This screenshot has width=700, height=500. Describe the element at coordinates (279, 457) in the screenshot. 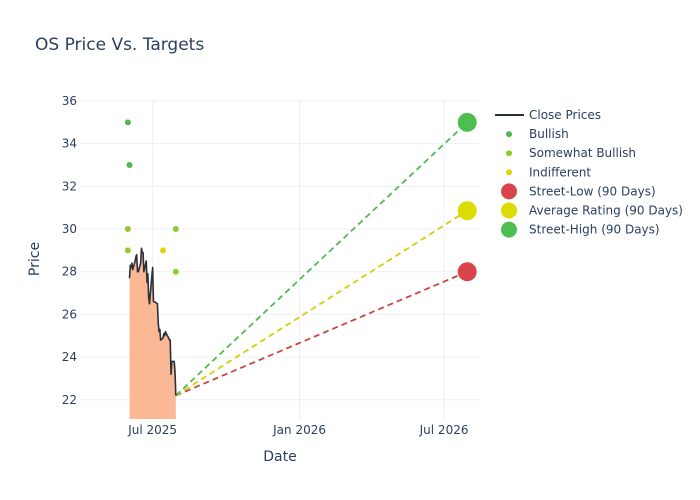

I see `x-axis-title: Date` at that location.